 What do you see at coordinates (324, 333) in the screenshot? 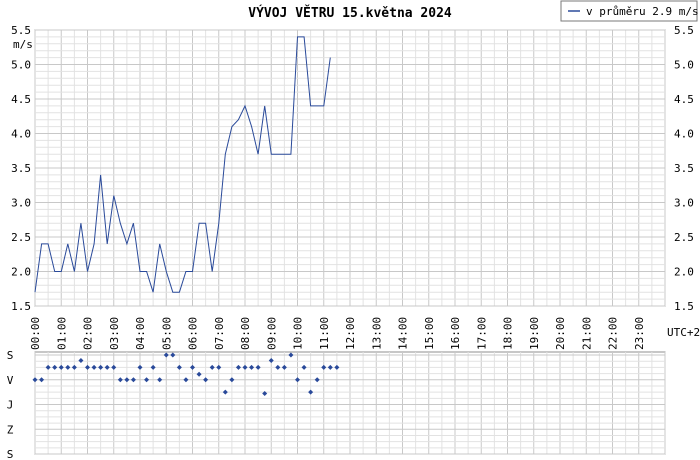
I see `x-tick-label: 11:00` at bounding box center [324, 333].